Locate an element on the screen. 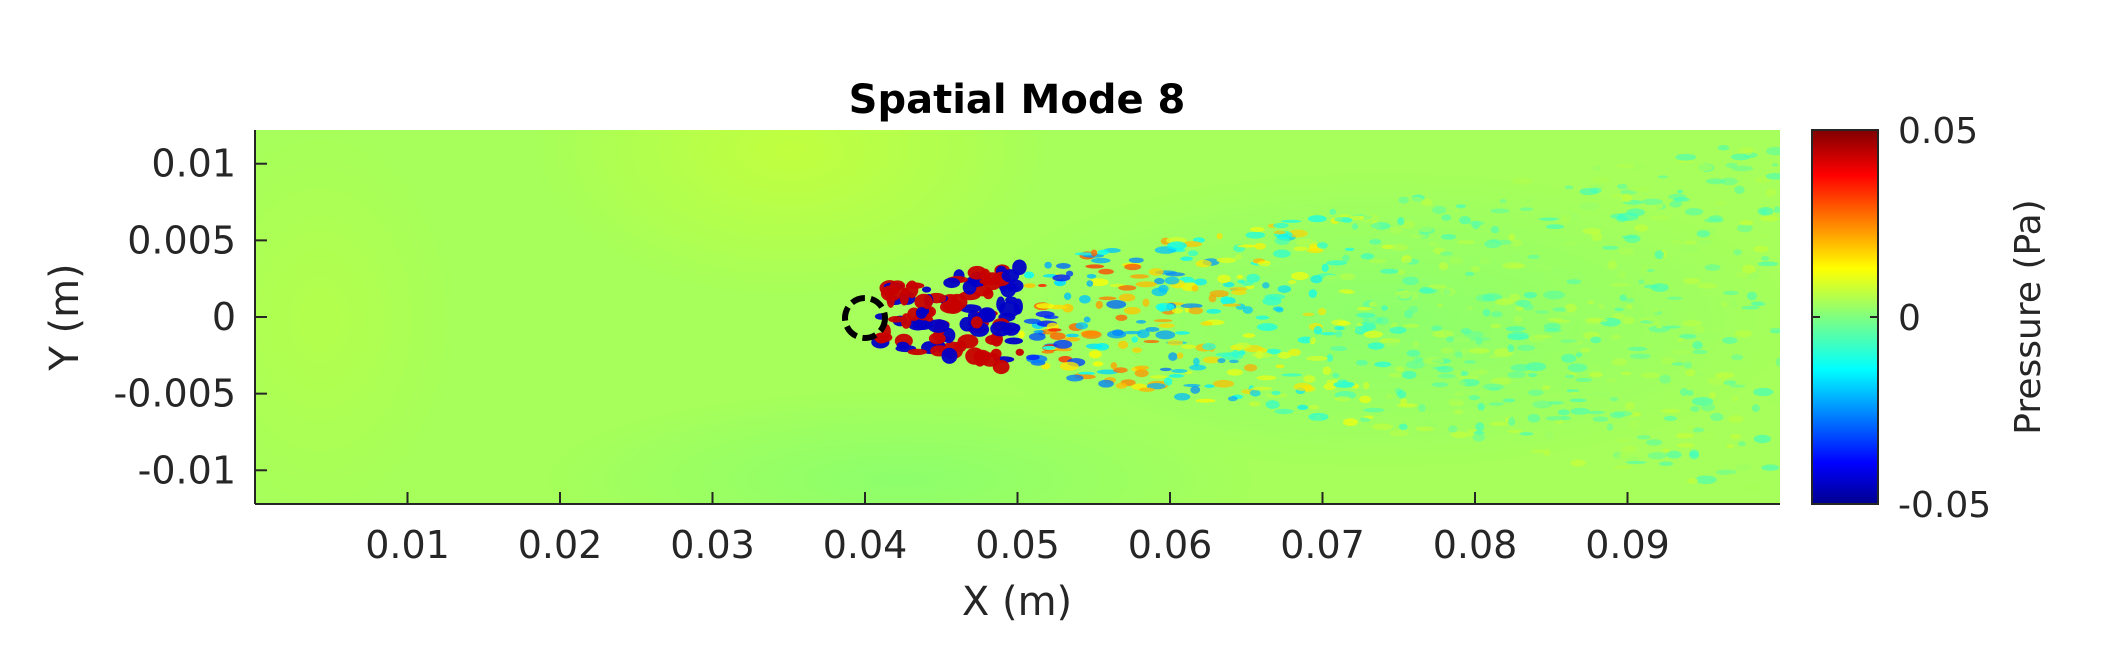 The image size is (2126, 650). x-tick-label: 0.04 is located at coordinates (865, 545).